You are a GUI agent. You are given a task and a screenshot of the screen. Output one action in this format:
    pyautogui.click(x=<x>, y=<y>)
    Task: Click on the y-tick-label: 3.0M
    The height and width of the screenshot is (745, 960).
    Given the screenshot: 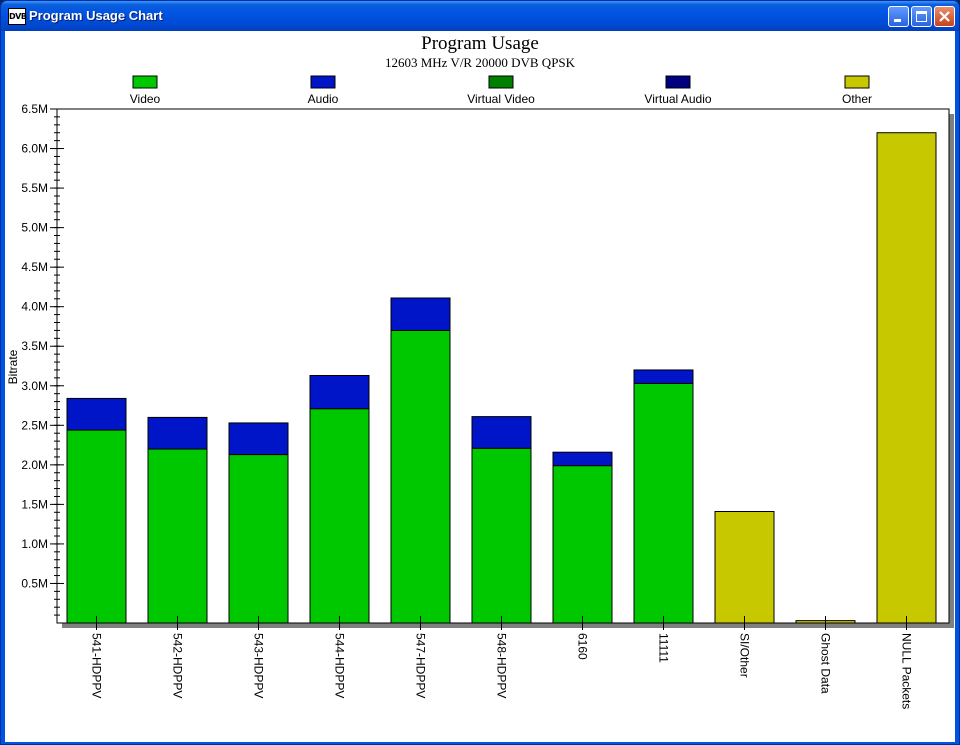 What is the action you would take?
    pyautogui.click(x=34, y=386)
    